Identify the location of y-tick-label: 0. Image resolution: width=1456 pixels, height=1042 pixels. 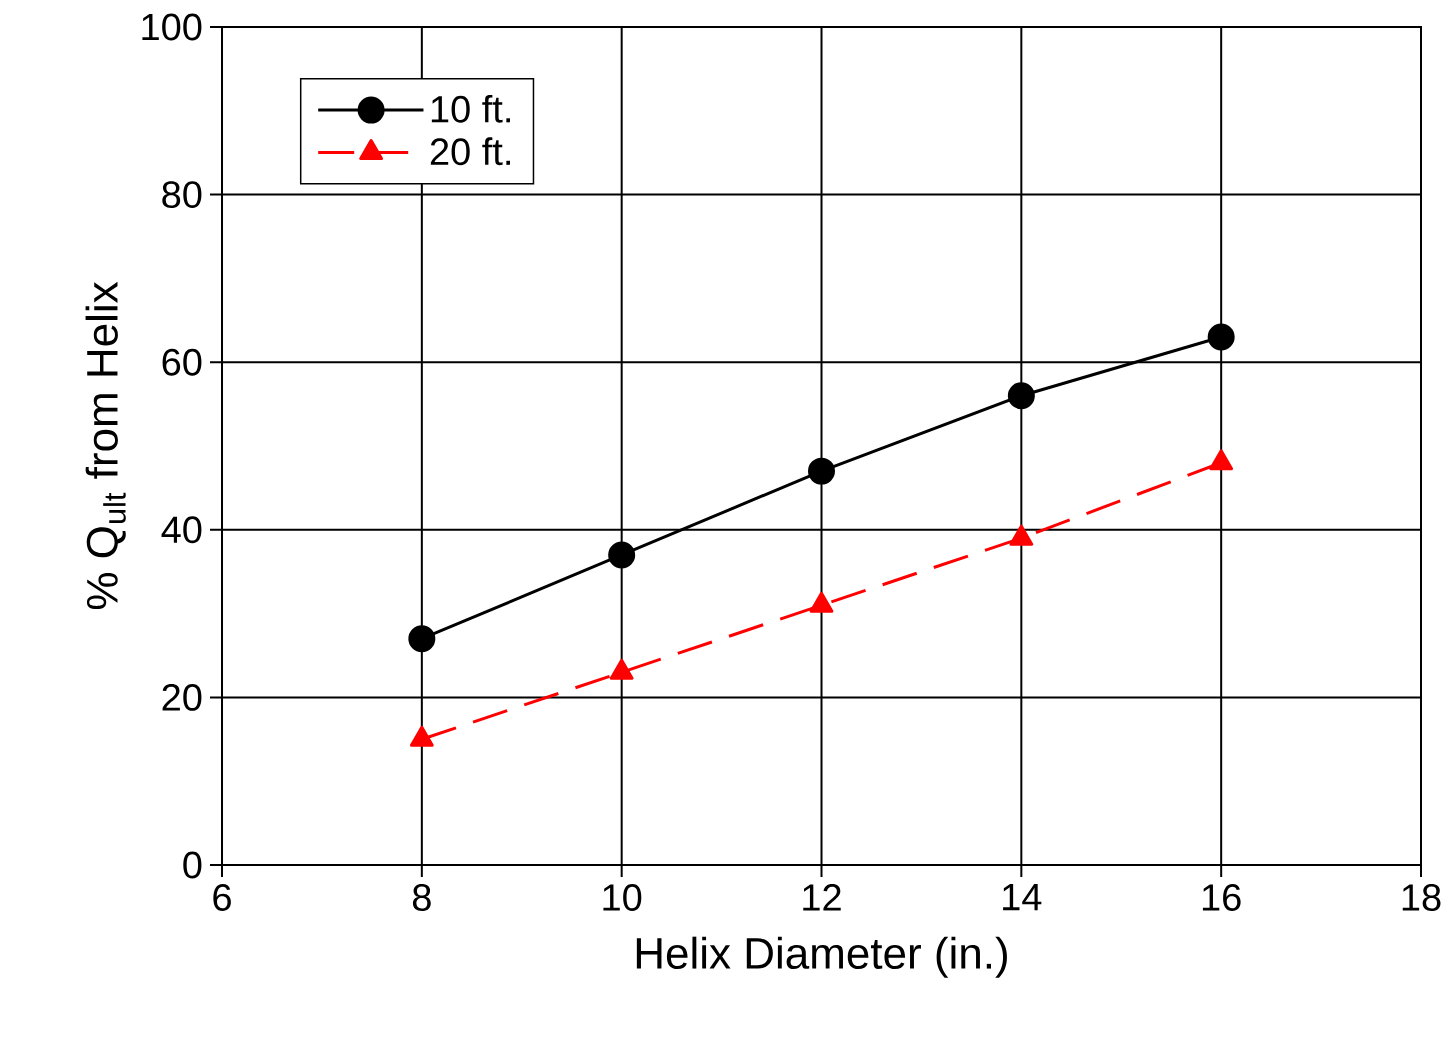
(192, 865).